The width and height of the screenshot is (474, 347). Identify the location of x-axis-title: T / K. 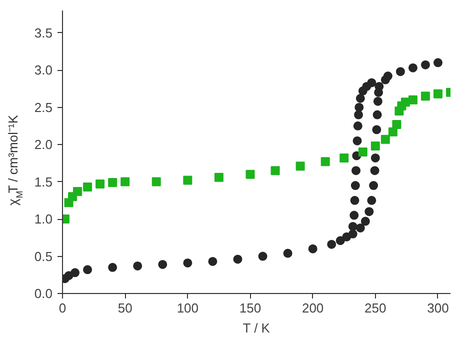
(256, 328).